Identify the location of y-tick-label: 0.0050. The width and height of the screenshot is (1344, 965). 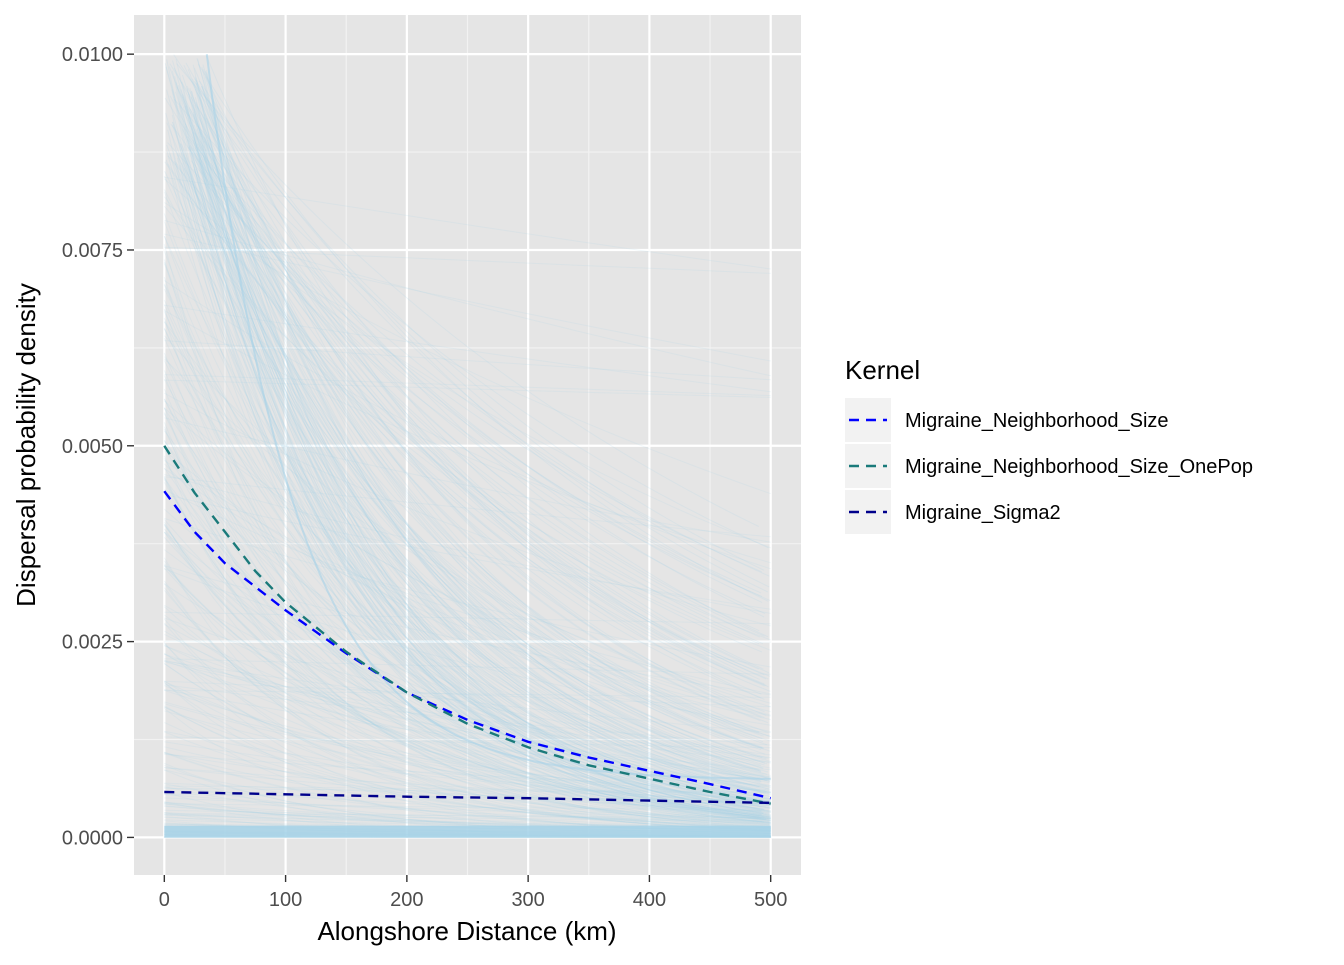
(92, 447).